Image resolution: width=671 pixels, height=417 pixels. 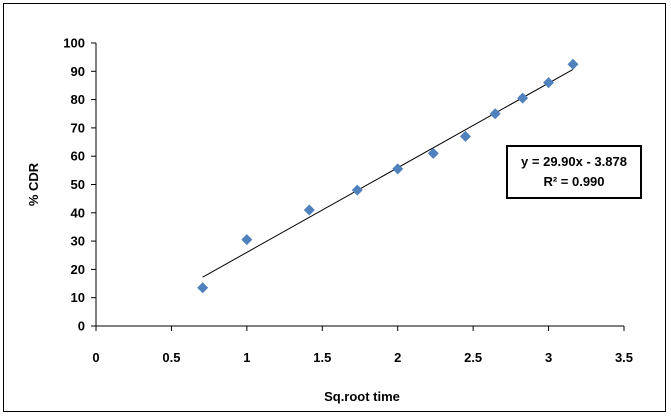 What do you see at coordinates (78, 156) in the screenshot?
I see `y-tick-label: 60` at bounding box center [78, 156].